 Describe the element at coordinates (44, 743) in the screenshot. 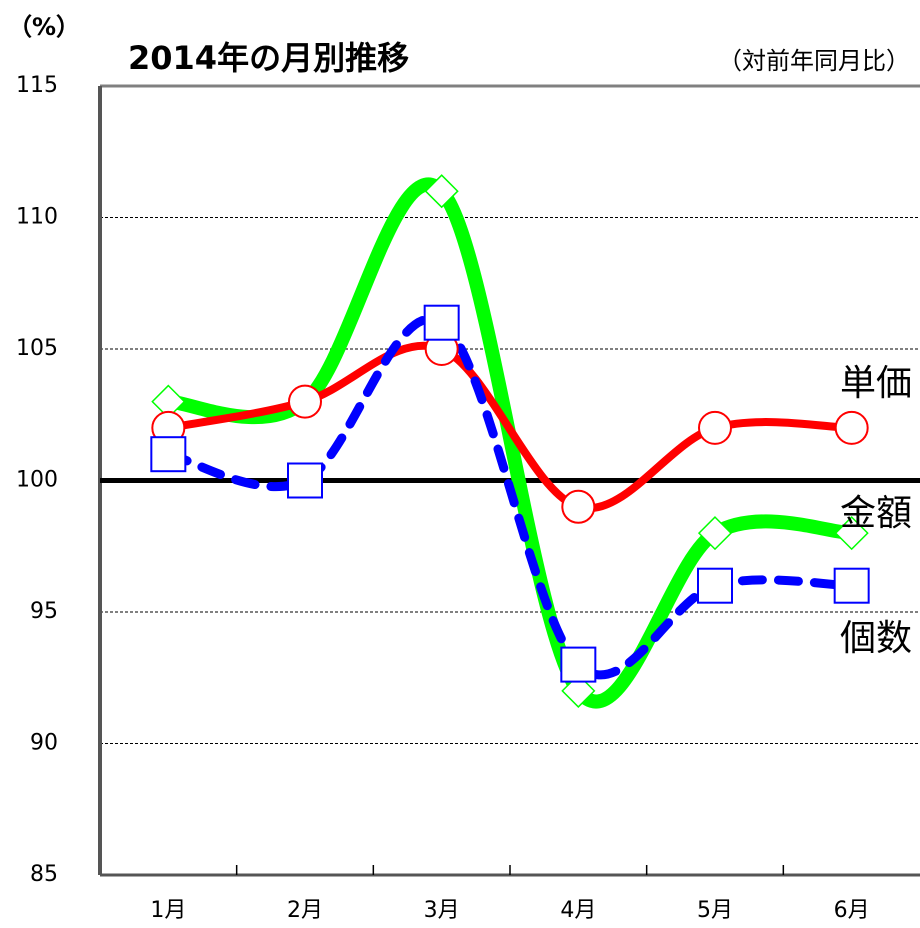

I see `y-tick-label: 90` at that location.